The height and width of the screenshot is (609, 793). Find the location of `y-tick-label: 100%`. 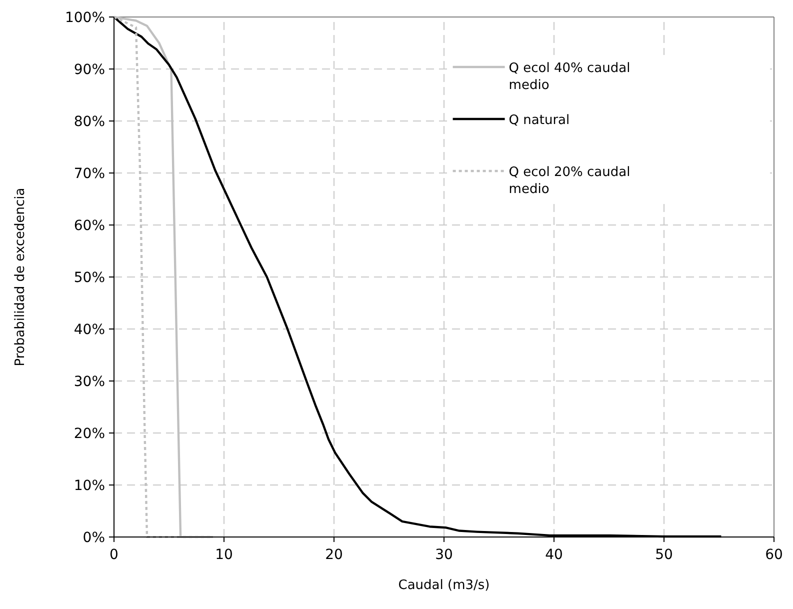

y-tick-label: 100% is located at coordinates (84, 18).